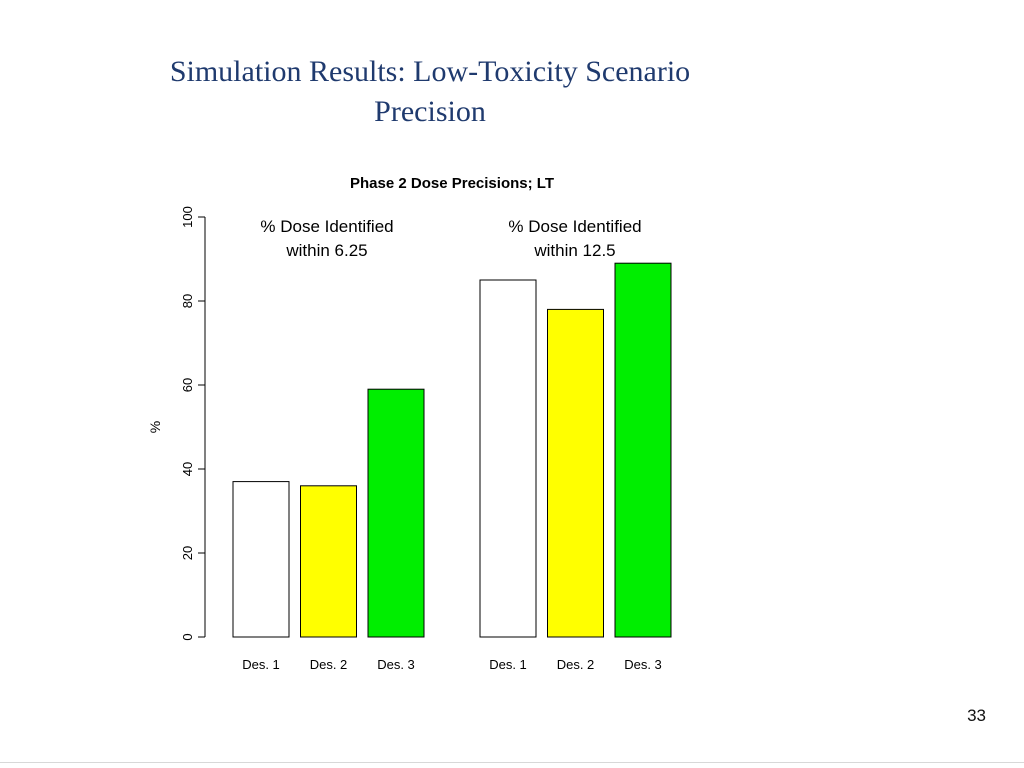  I want to click on group-annotation: within 6.25, so click(326, 250).